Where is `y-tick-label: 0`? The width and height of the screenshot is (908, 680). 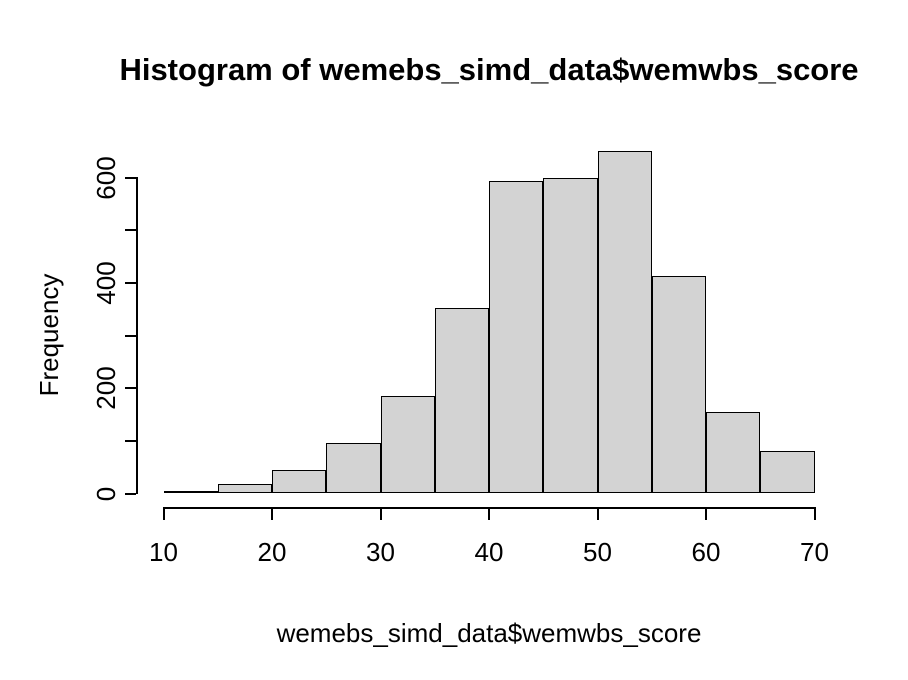 y-tick-label: 0 is located at coordinates (106, 493).